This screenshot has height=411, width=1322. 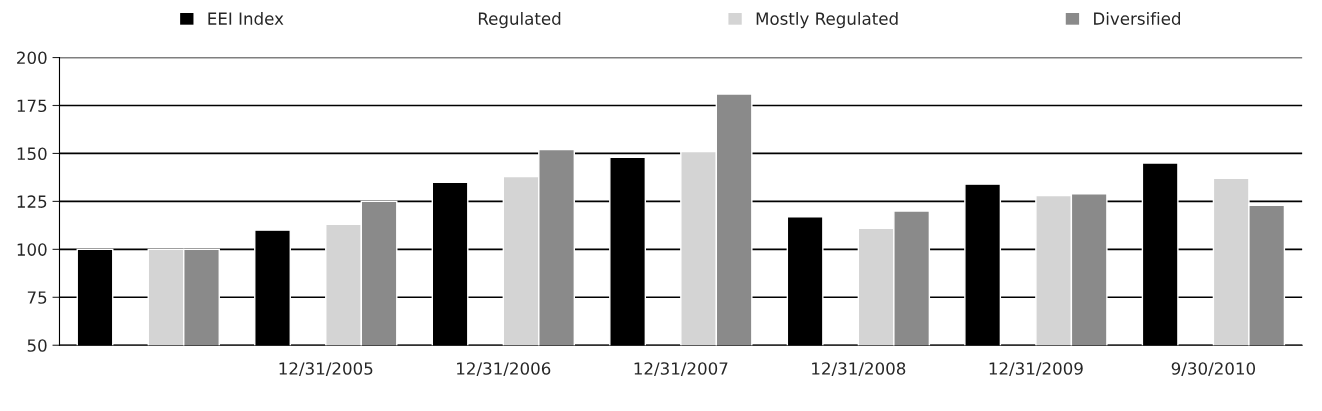 I want to click on x-tick-label: 12/31/2007, so click(x=681, y=369).